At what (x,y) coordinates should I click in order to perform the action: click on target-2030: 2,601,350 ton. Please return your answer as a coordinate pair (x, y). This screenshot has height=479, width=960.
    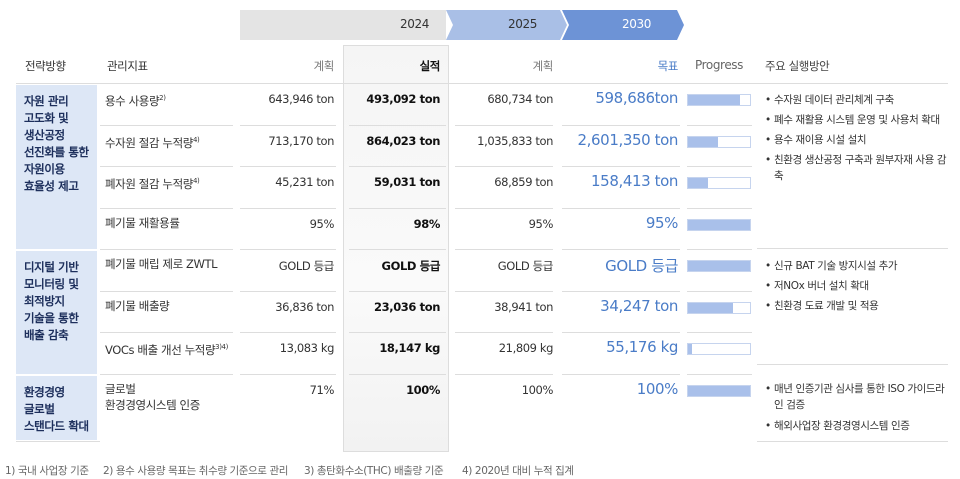
    Looking at the image, I should click on (628, 139).